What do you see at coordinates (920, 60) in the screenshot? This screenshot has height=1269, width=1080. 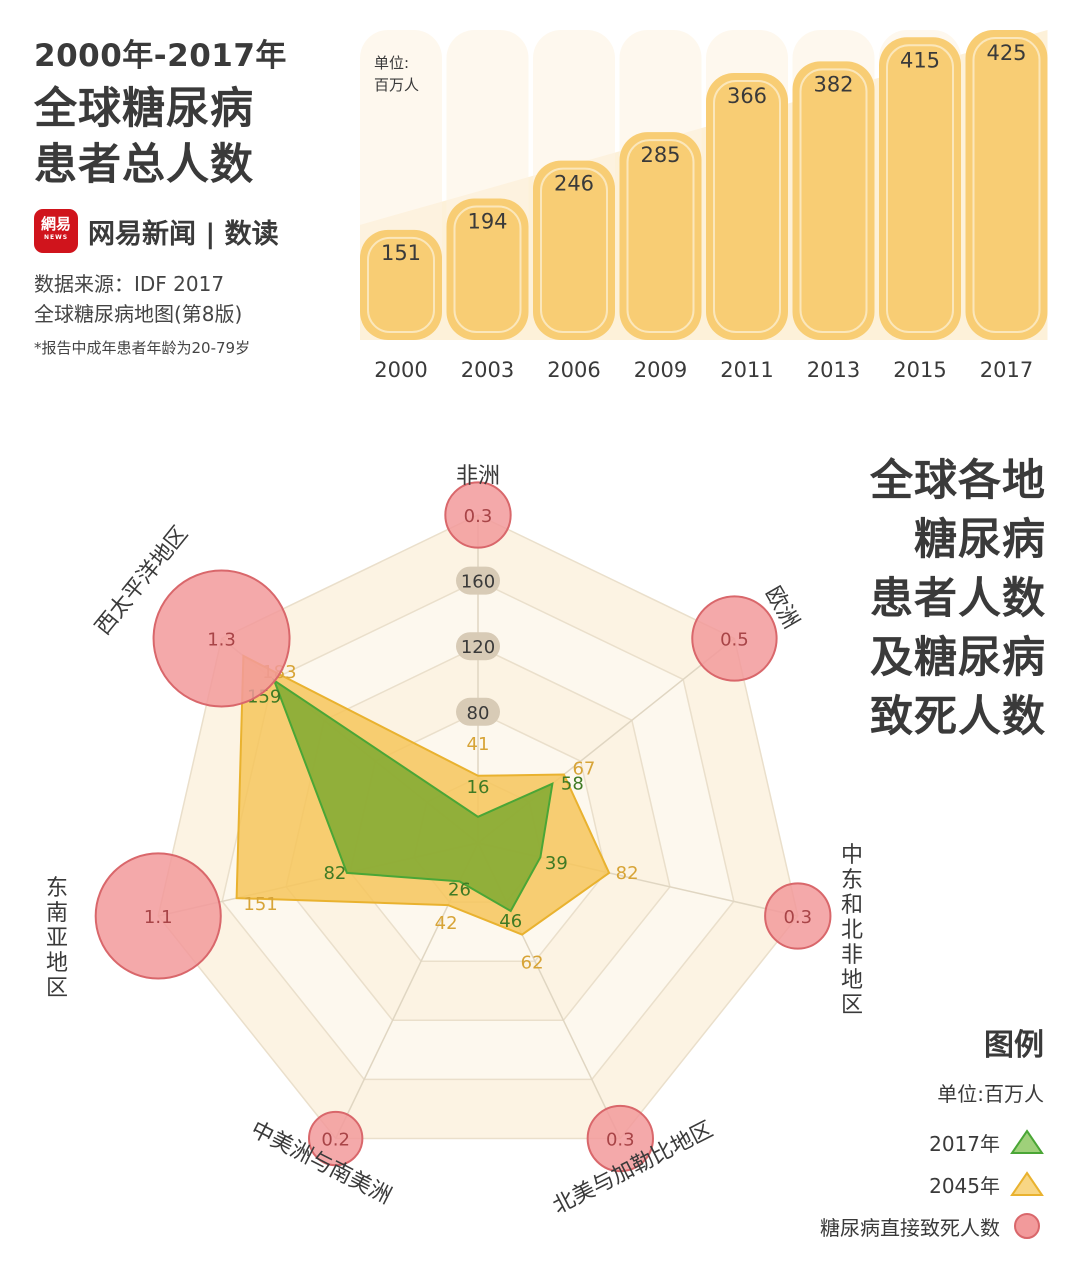 I see `bar-value-label: 415` at bounding box center [920, 60].